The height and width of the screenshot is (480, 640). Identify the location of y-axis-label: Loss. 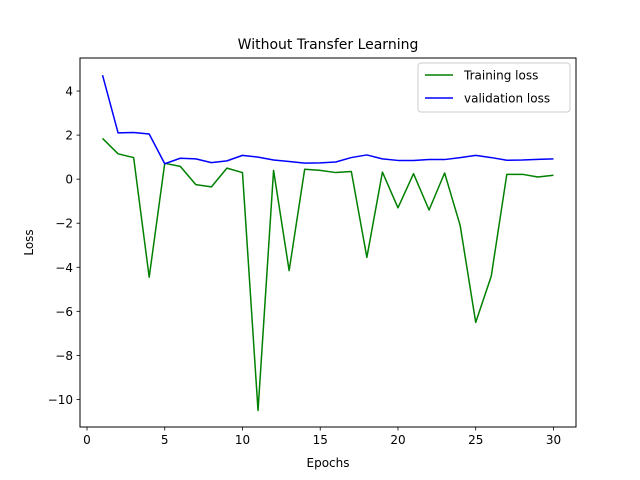
(29, 242).